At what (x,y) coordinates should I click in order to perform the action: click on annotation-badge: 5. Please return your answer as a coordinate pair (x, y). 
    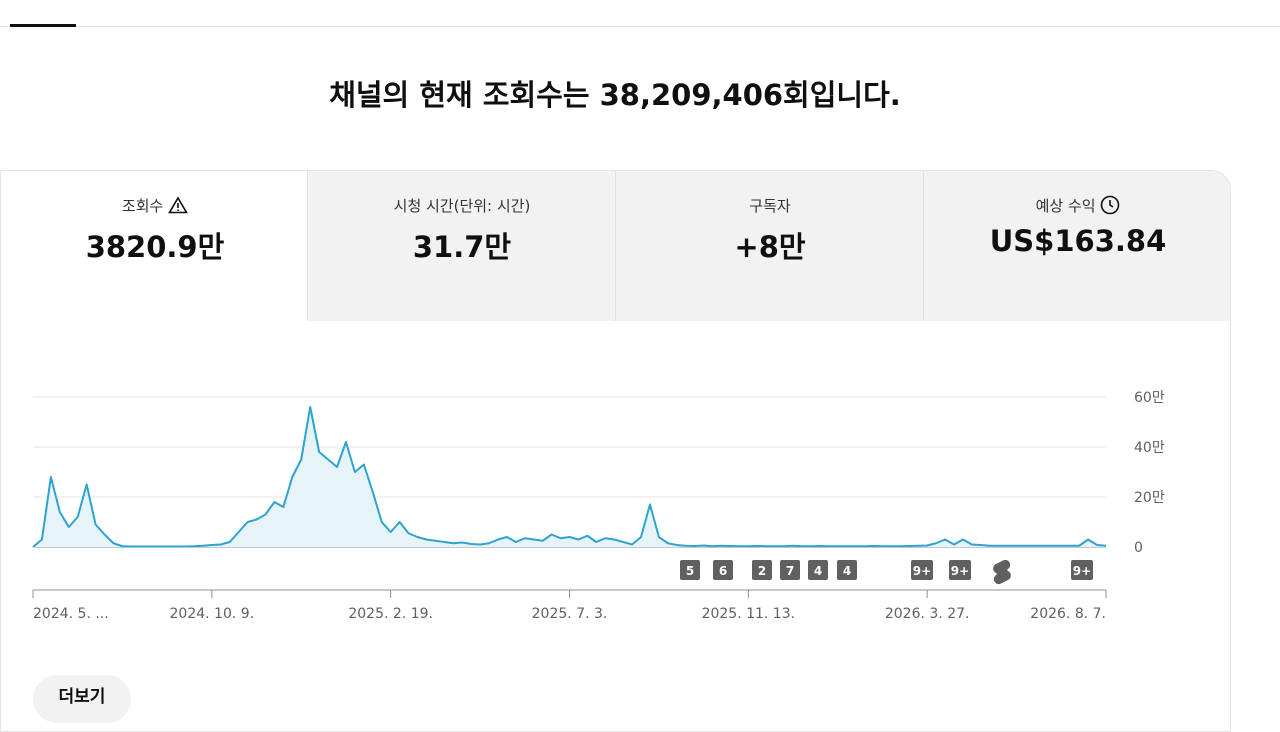
    Looking at the image, I should click on (690, 570).